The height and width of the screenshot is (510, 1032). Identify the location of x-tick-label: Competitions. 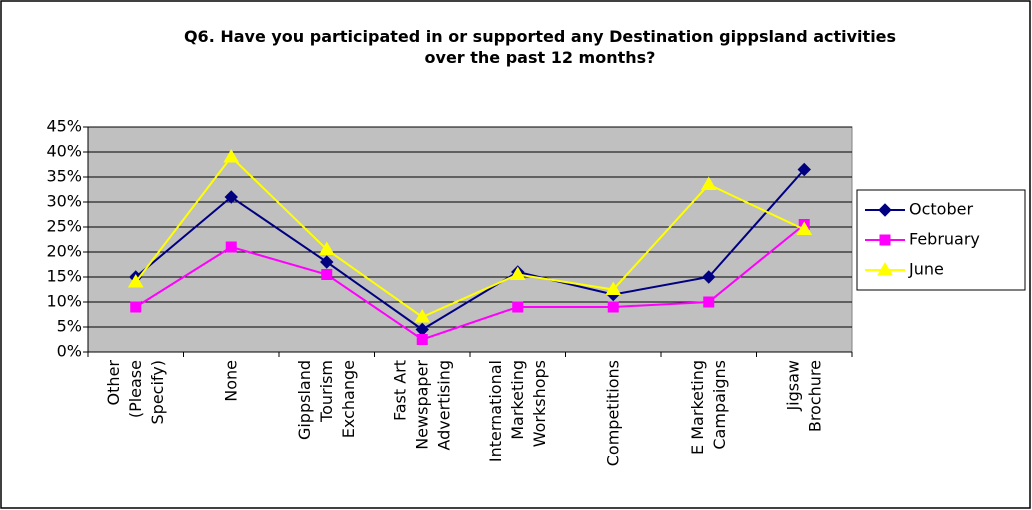
(612, 413).